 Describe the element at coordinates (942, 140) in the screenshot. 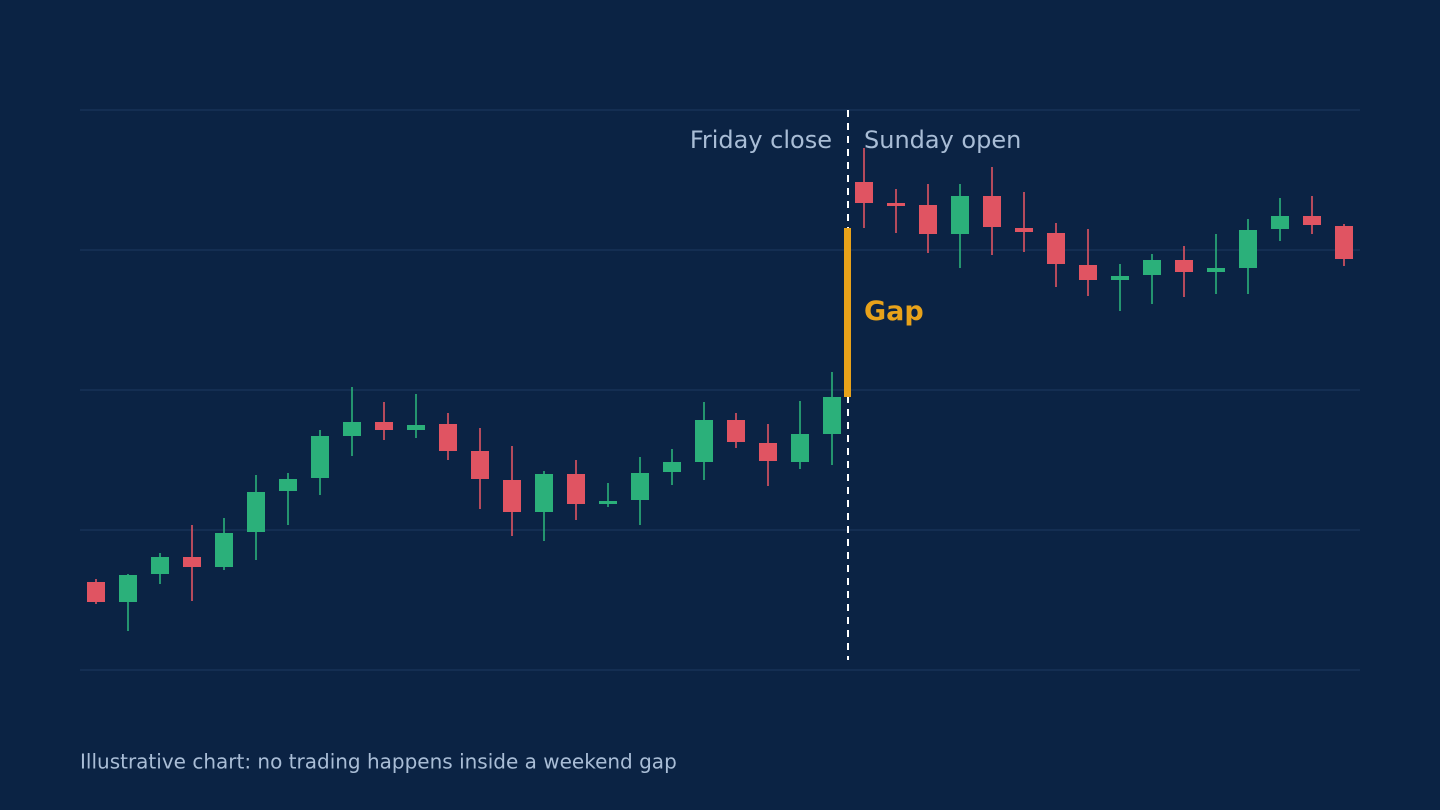

I see `session-label: Sunday open` at that location.